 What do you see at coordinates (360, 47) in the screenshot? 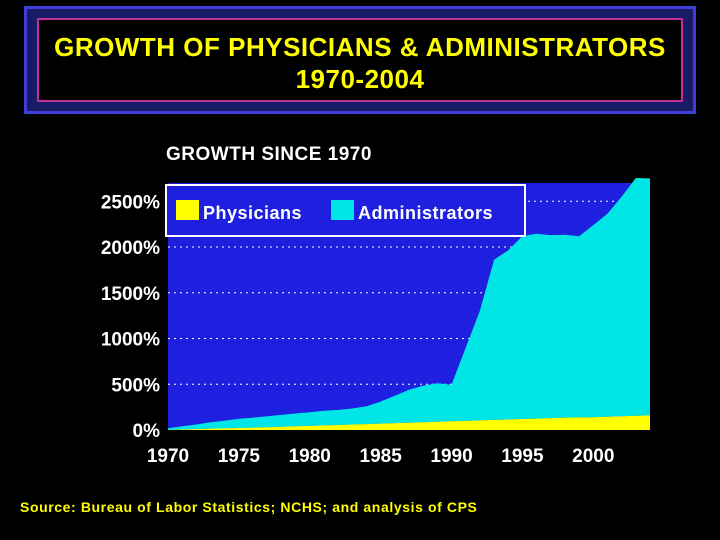
I see `title-line-1: GROWTH OF PHYSICIANS & ADMINISTRATORS` at bounding box center [360, 47].